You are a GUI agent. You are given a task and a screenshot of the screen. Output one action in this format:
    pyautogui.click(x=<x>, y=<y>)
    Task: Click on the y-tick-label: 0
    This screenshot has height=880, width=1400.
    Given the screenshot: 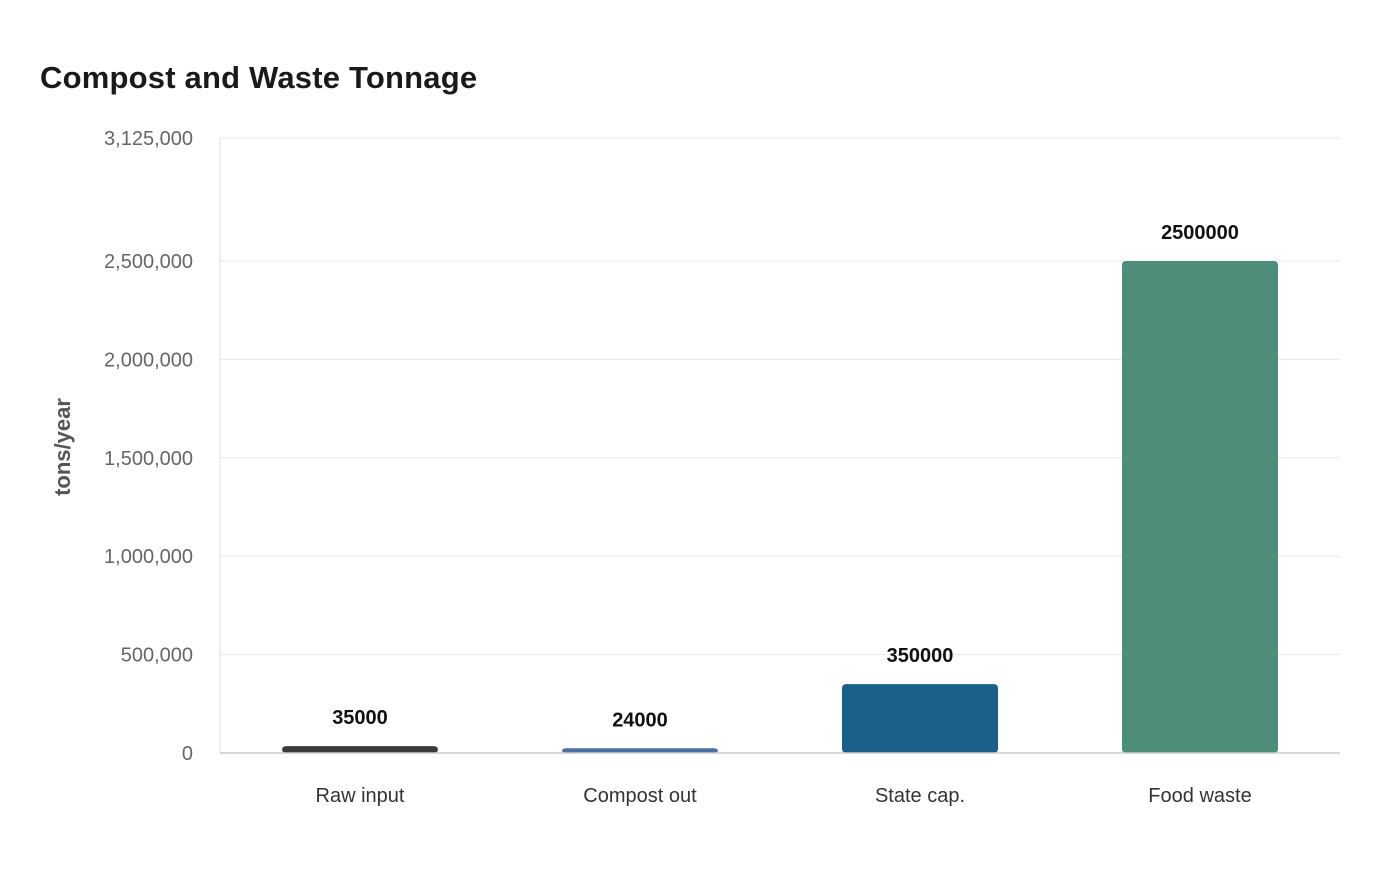 What is the action you would take?
    pyautogui.click(x=187, y=754)
    